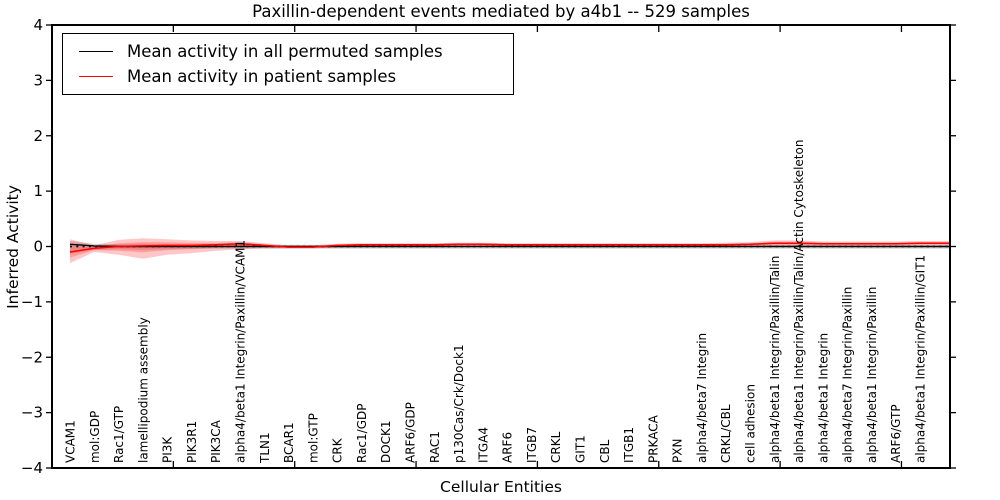 This screenshot has height=500, width=1000. What do you see at coordinates (96, 51) in the screenshot?
I see `permuted-line-sample-icon` at bounding box center [96, 51].